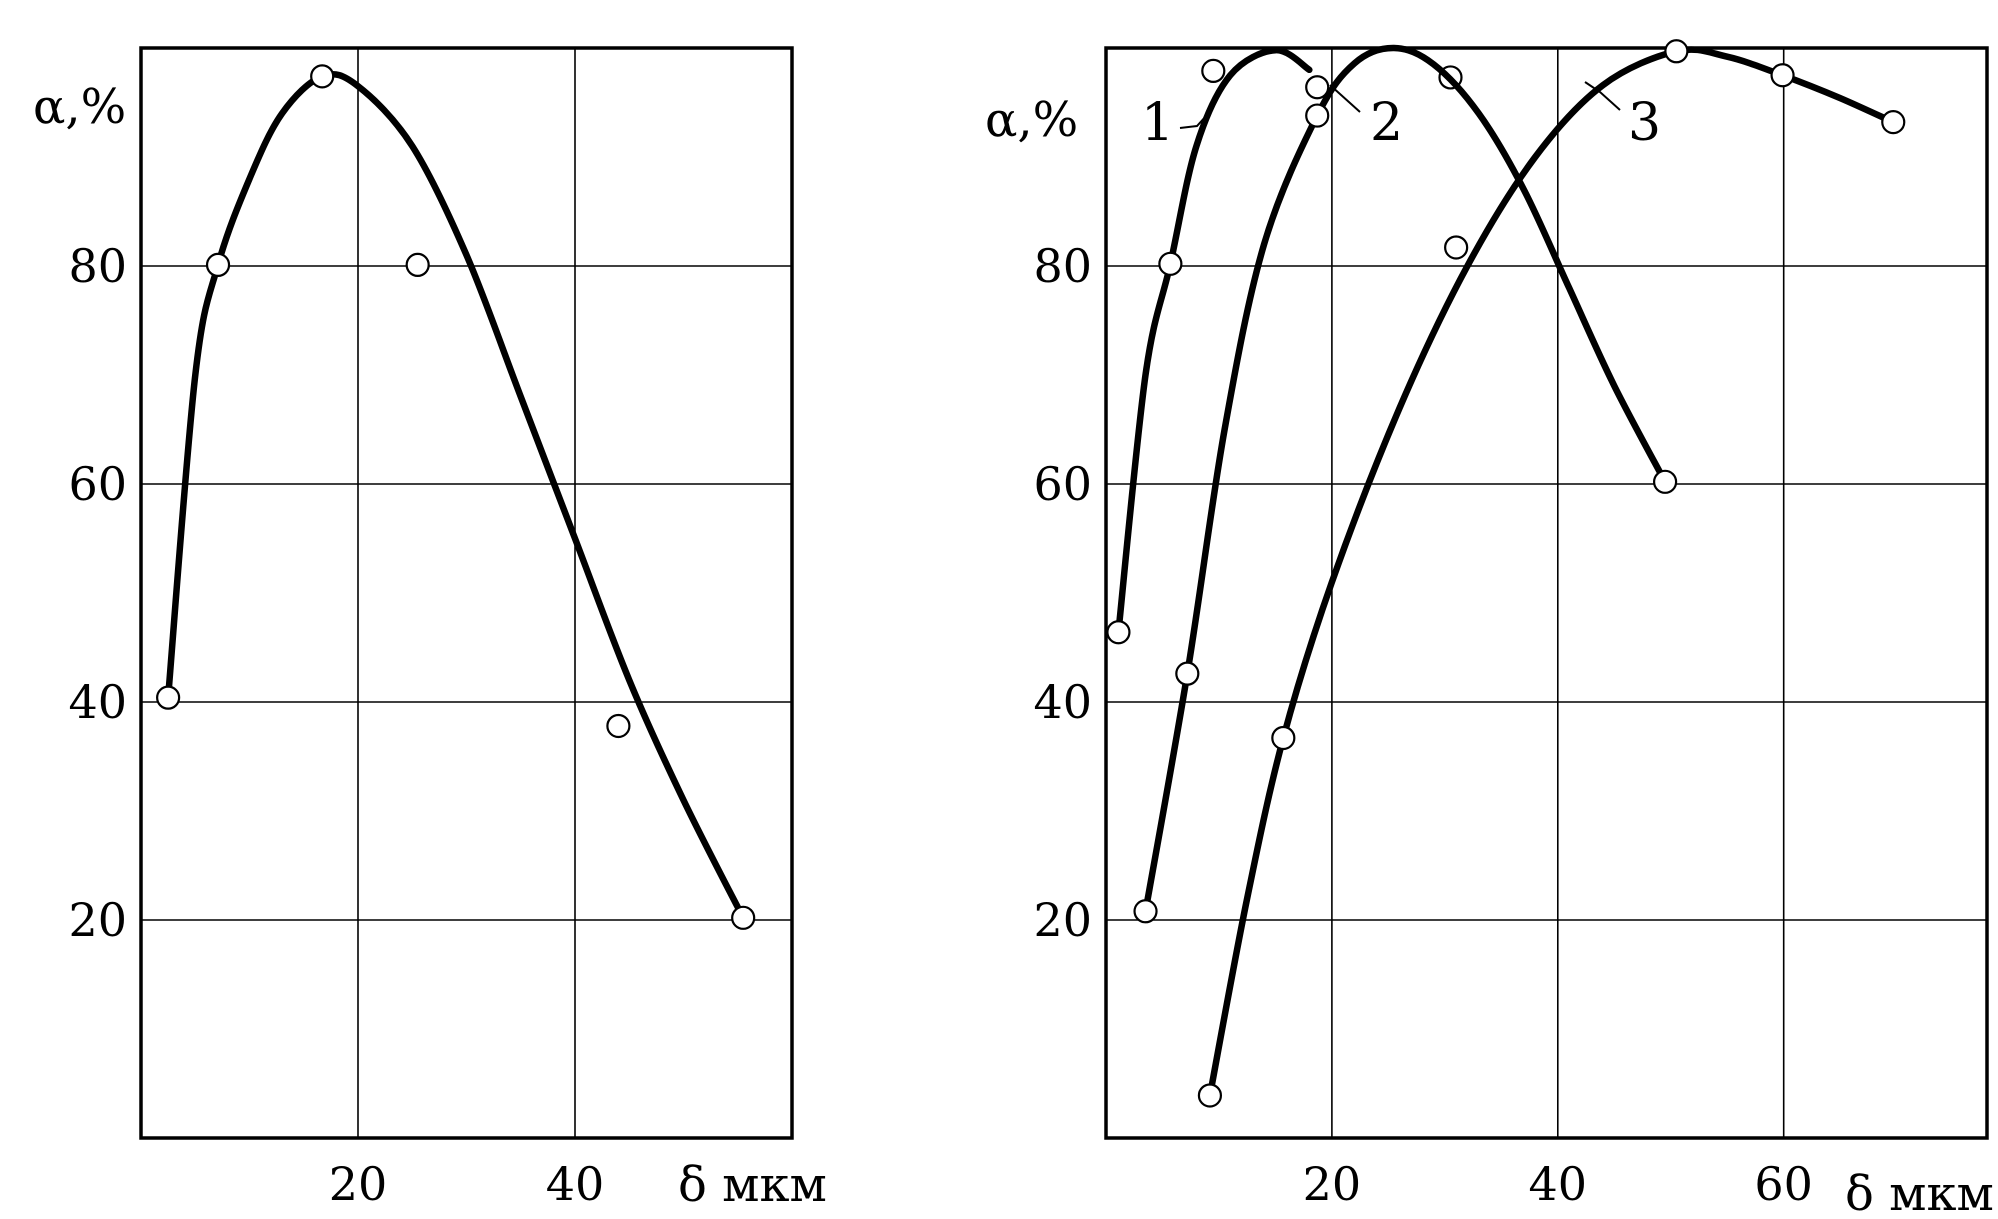  I want to click on series-1-curve, so click(1214, 341).